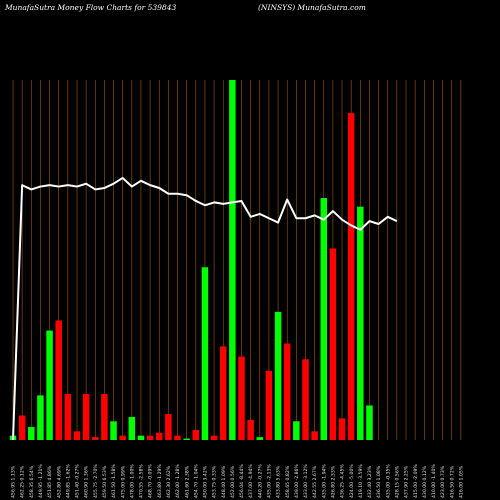 Image resolution: width=500 pixels, height=500 pixels. Describe the element at coordinates (142, 481) in the screenshot. I see `x-tick-label: 470.55 -2.58%` at that location.